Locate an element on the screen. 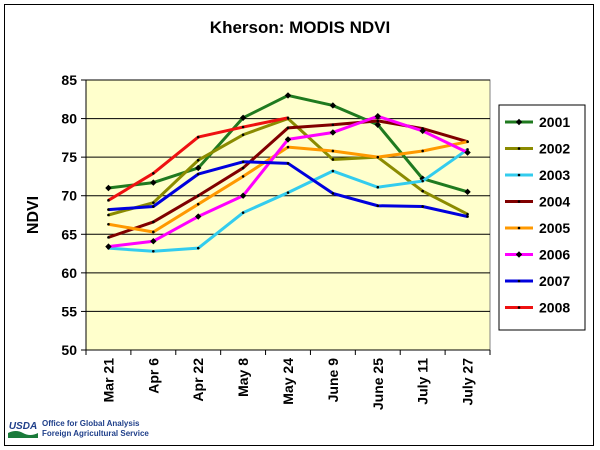  legend-label: 2004 is located at coordinates (554, 202).